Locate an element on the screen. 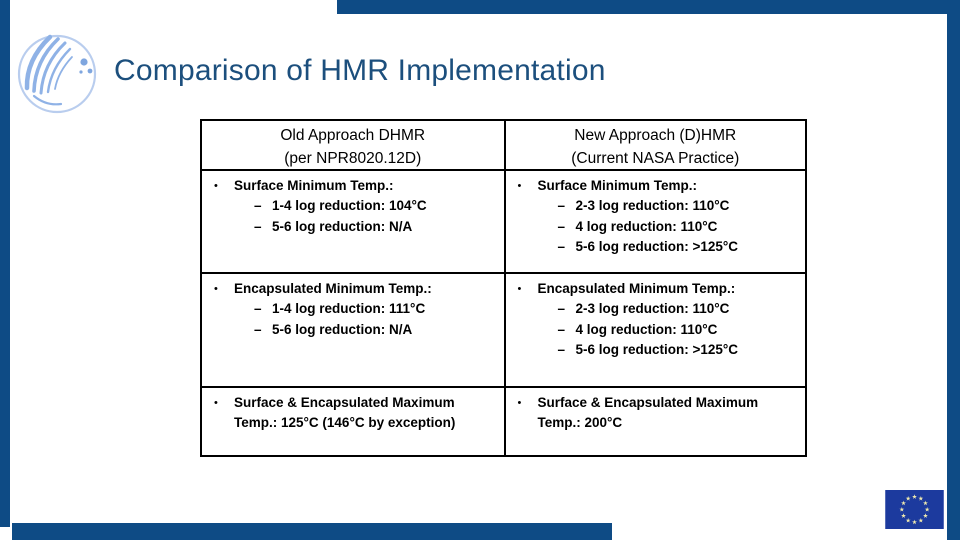 The height and width of the screenshot is (540, 960). eu-flag-icon is located at coordinates (914, 509).